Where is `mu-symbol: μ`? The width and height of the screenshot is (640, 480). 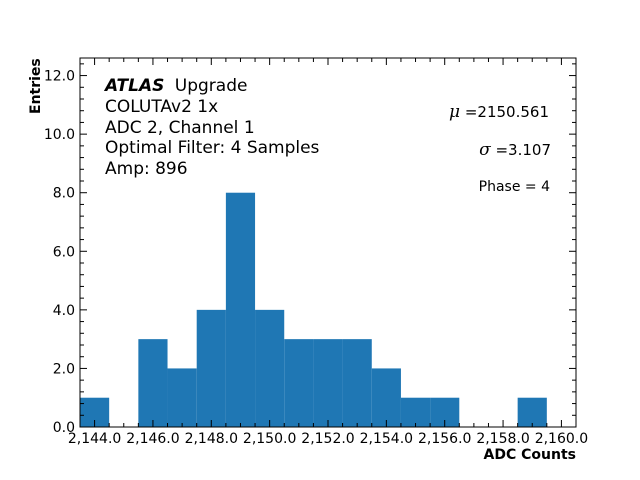
mu-symbol: μ is located at coordinates (454, 112).